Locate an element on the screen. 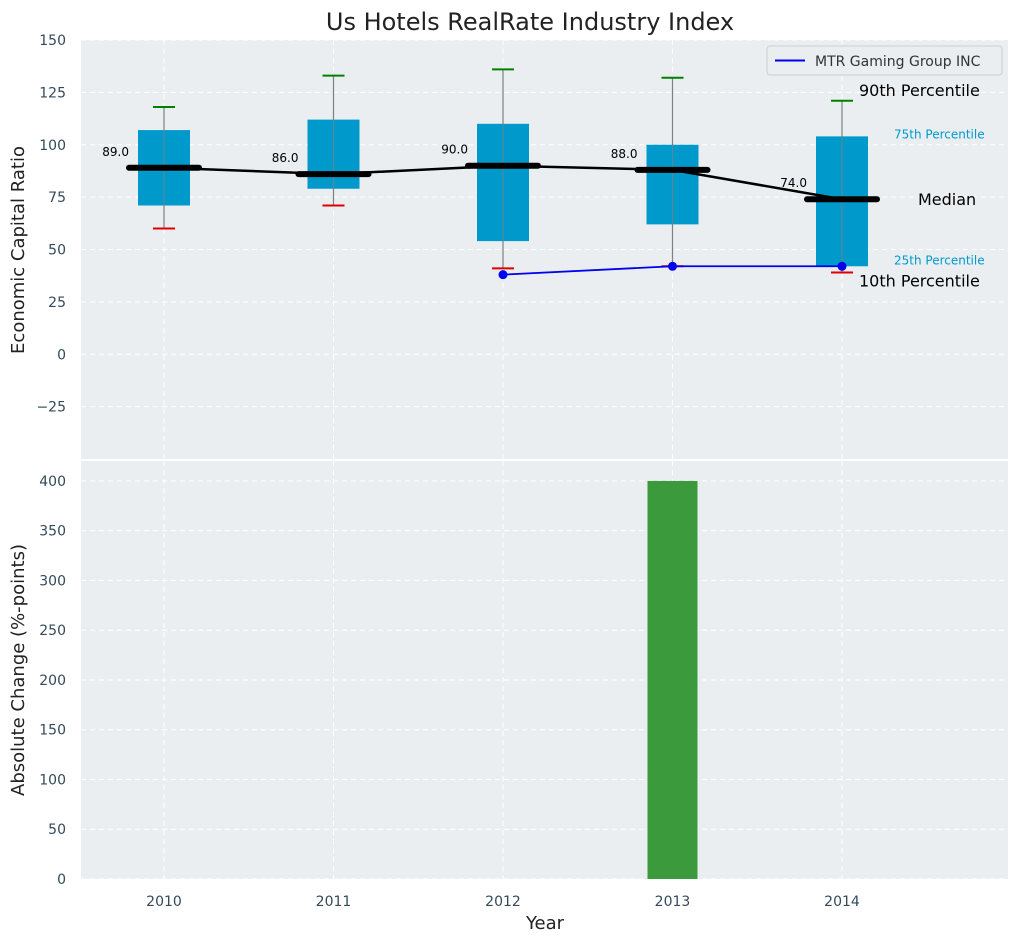 This screenshot has width=1019, height=942. bottom-y-tick-label: 100 is located at coordinates (52, 780).